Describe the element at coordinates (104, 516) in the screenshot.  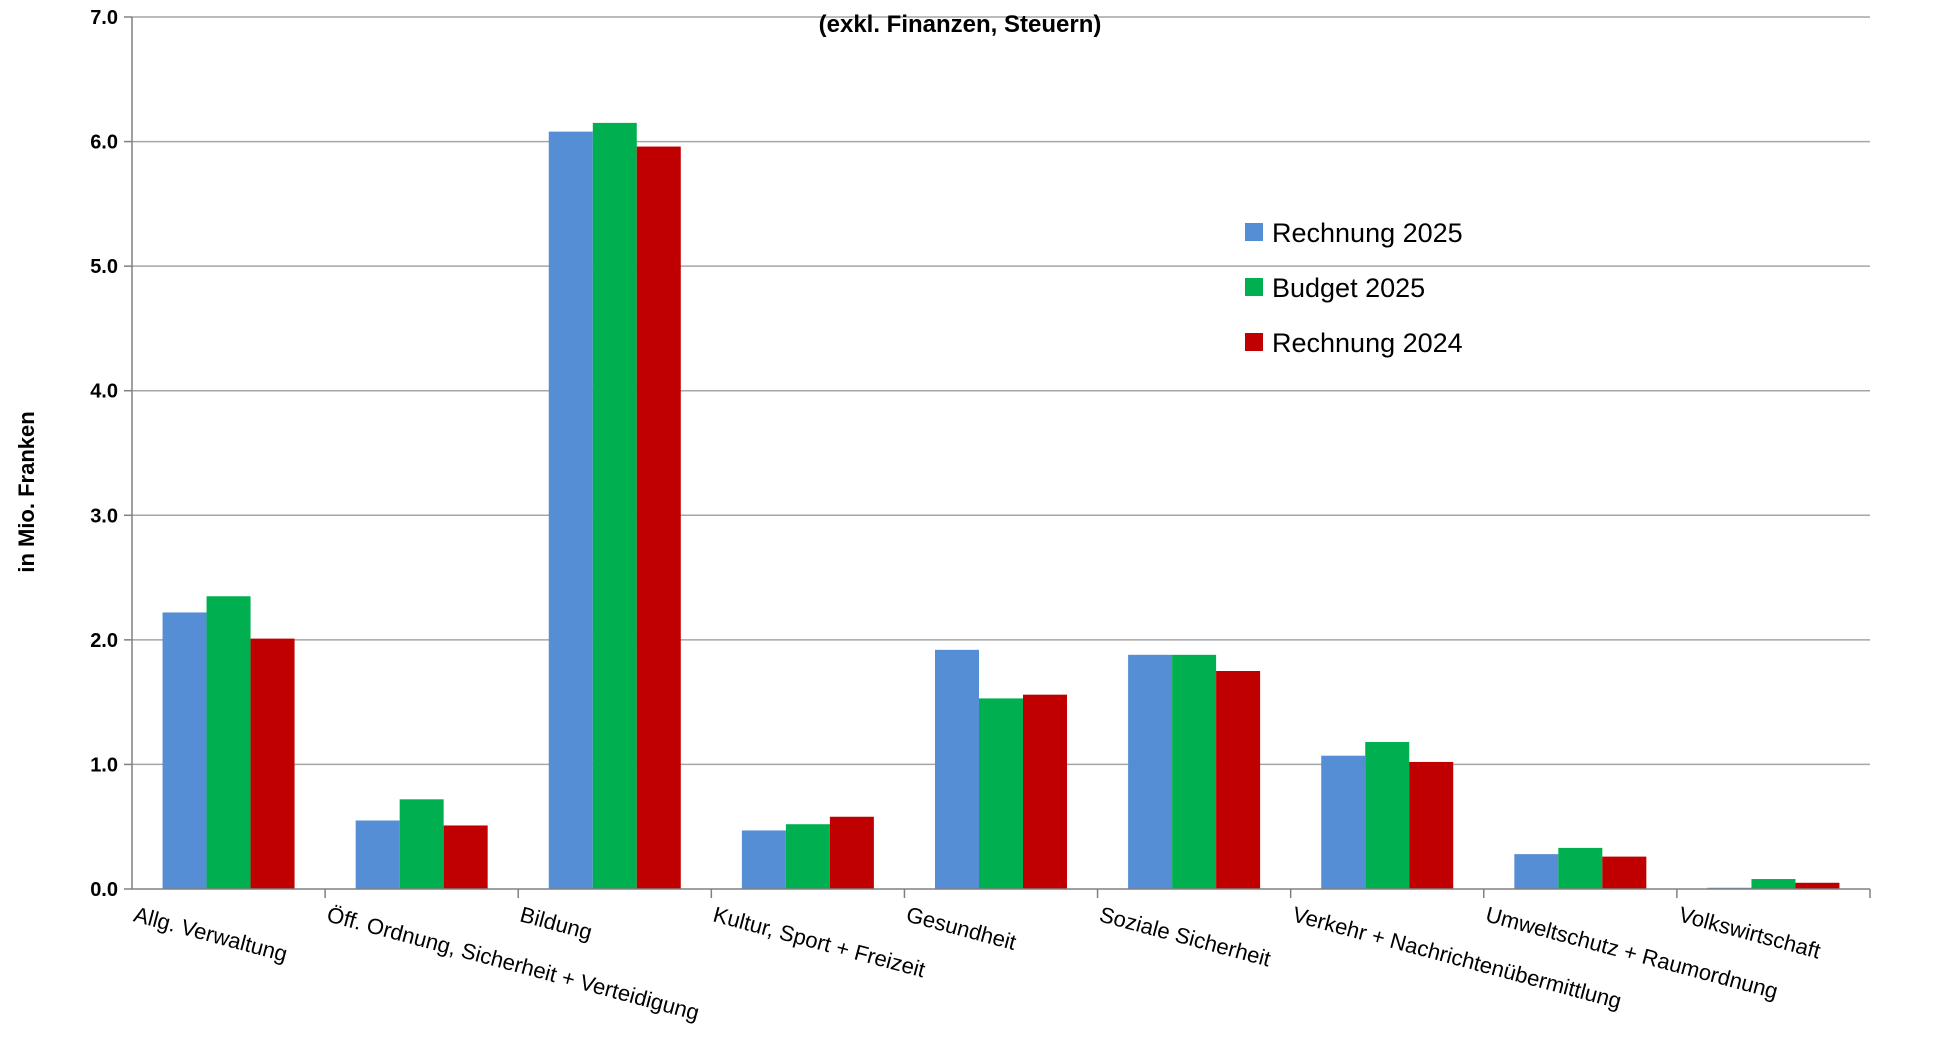
I see `y-tick-label: 3.0` at that location.